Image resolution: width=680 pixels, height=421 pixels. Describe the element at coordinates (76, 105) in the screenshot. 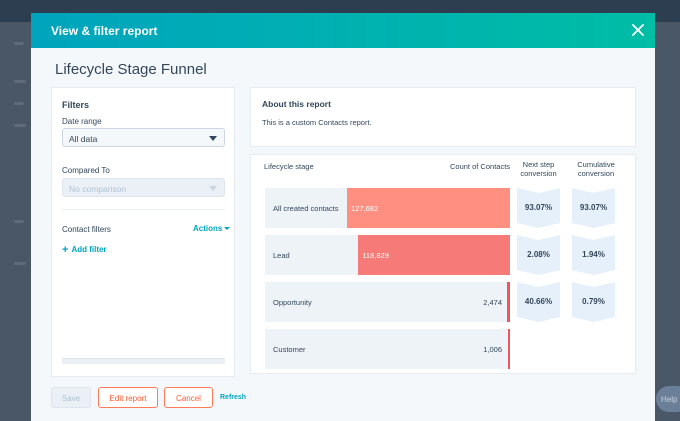

I see `filters-heading: Filters` at that location.